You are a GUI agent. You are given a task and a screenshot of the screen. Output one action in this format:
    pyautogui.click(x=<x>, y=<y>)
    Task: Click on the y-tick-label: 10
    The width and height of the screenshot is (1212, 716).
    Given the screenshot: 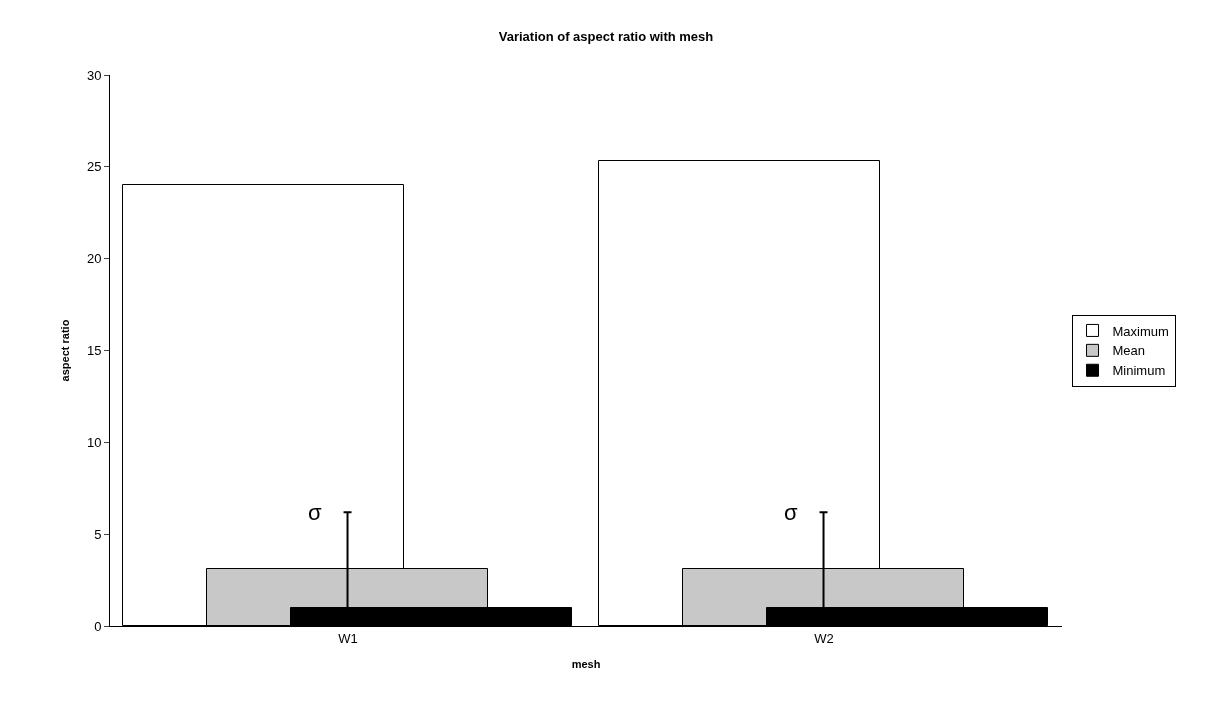 What is the action you would take?
    pyautogui.click(x=94, y=442)
    